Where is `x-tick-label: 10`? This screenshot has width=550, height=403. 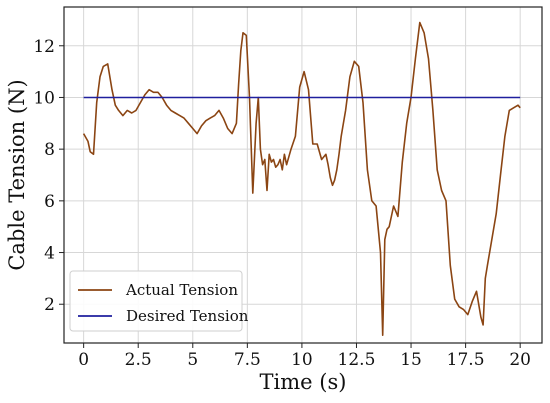
x-tick-label: 10 is located at coordinates (302, 360).